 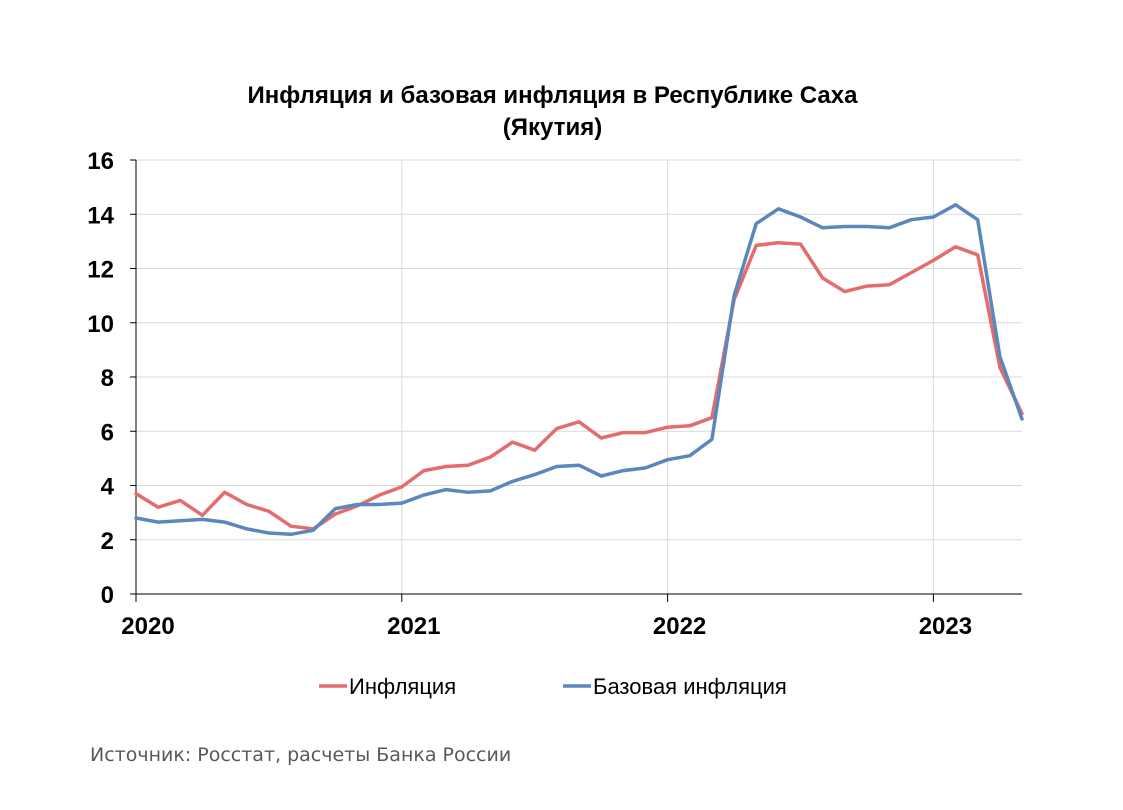 I want to click on x-tick-label: 2023, so click(x=945, y=626).